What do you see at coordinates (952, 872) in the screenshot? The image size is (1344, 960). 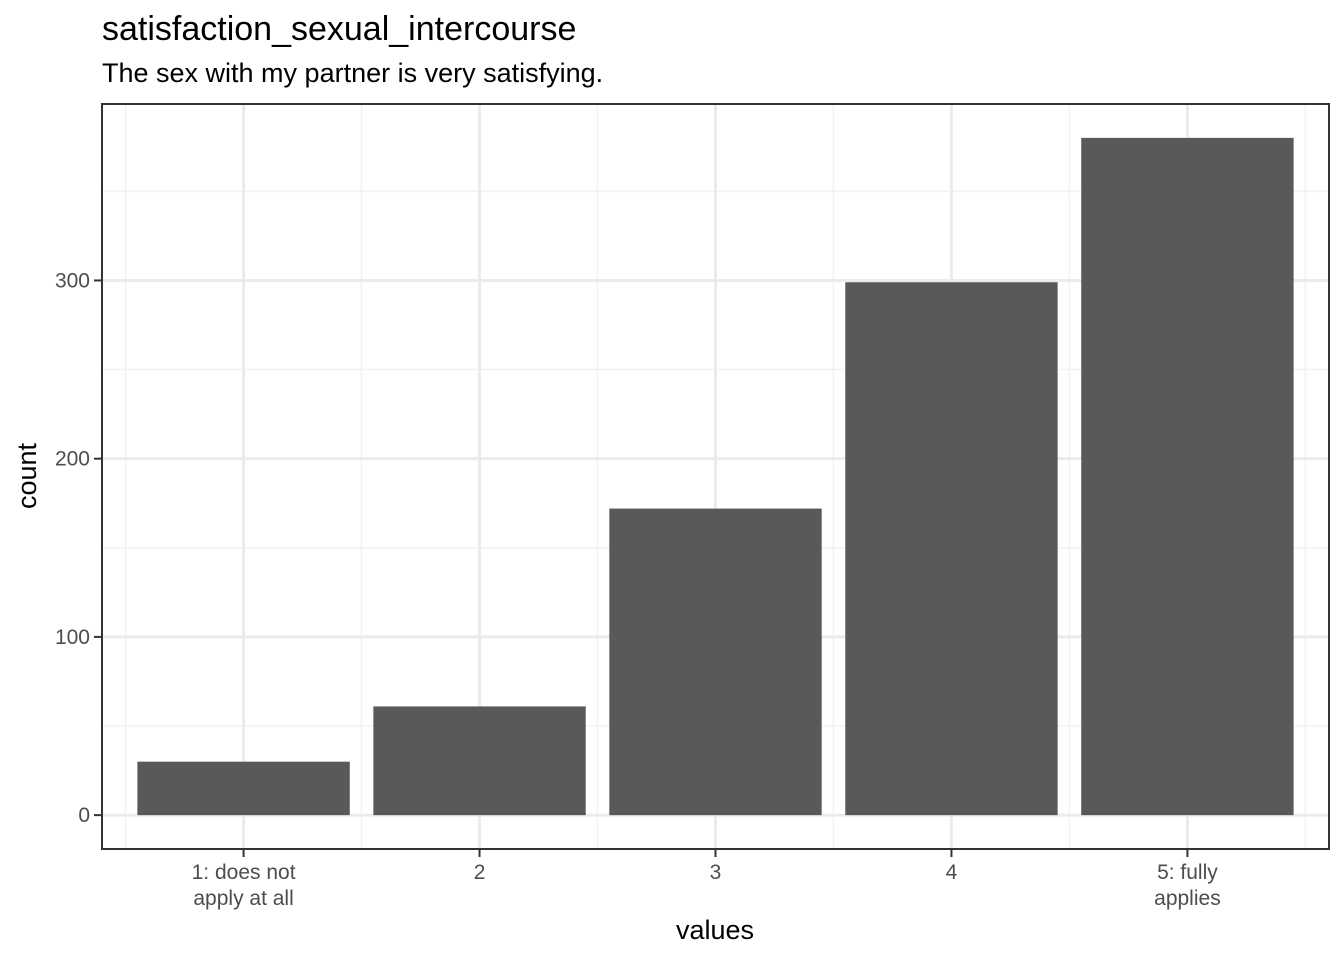 I see `x-tick-label: 4` at bounding box center [952, 872].